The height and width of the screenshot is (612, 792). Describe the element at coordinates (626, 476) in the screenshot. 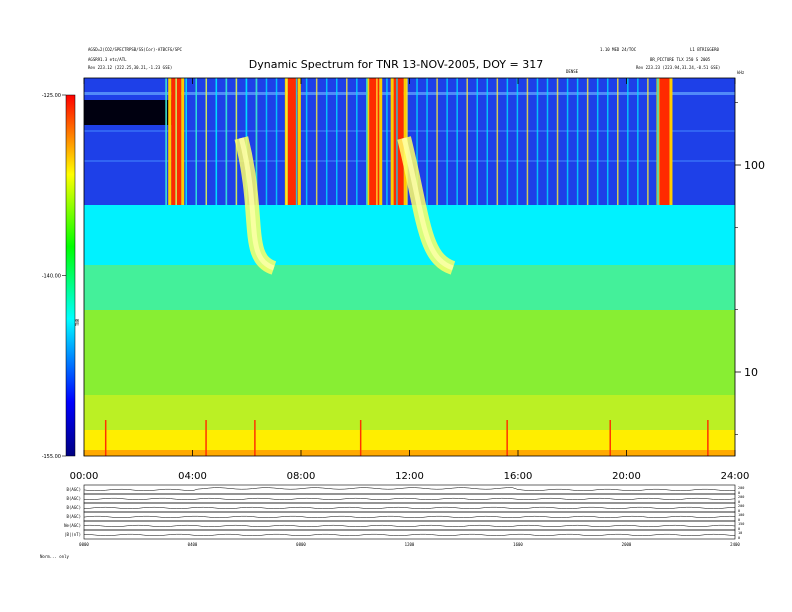

I see `x-tick-label: 20:00` at that location.